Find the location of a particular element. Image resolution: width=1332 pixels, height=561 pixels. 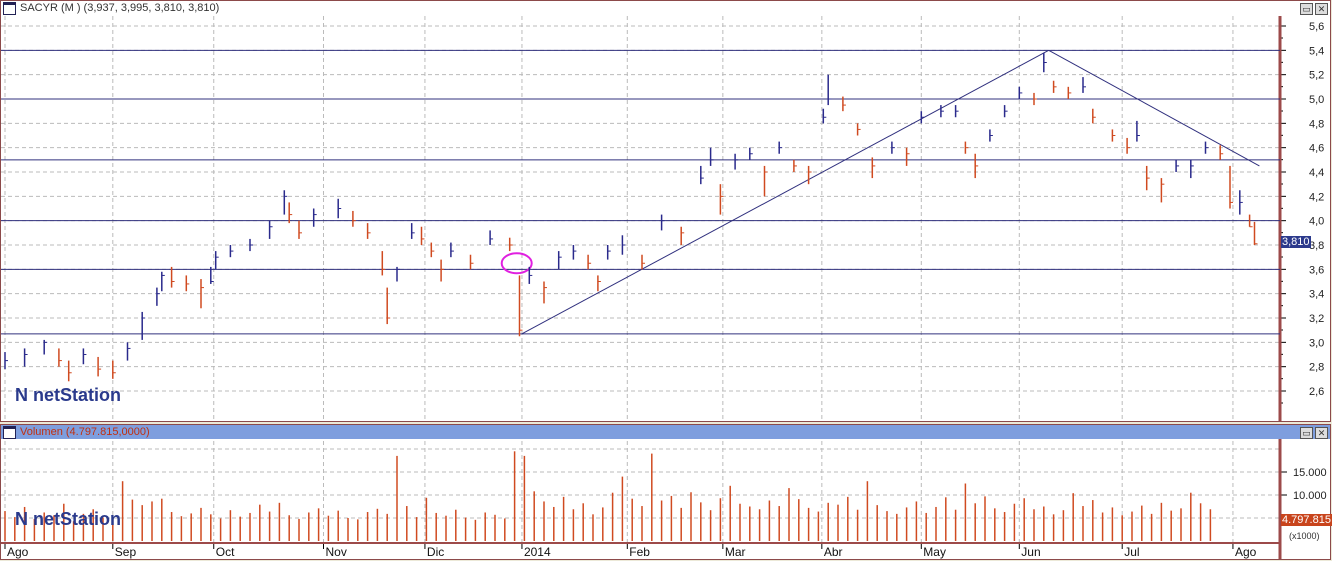

x-tick-label: May is located at coordinates (934, 552).